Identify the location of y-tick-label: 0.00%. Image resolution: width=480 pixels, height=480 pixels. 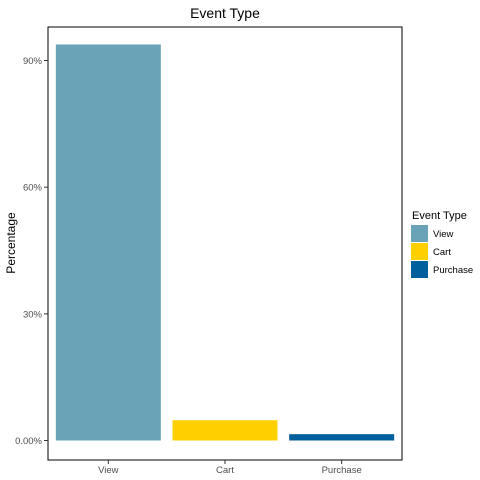
(28, 441).